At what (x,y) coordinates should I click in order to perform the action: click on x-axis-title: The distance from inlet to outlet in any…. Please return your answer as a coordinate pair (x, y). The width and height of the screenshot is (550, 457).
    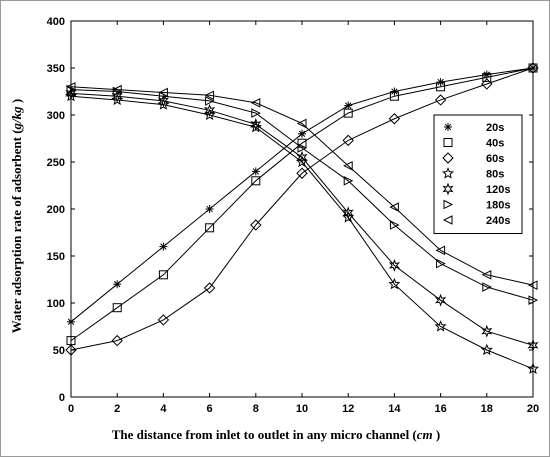
    Looking at the image, I should click on (276, 434).